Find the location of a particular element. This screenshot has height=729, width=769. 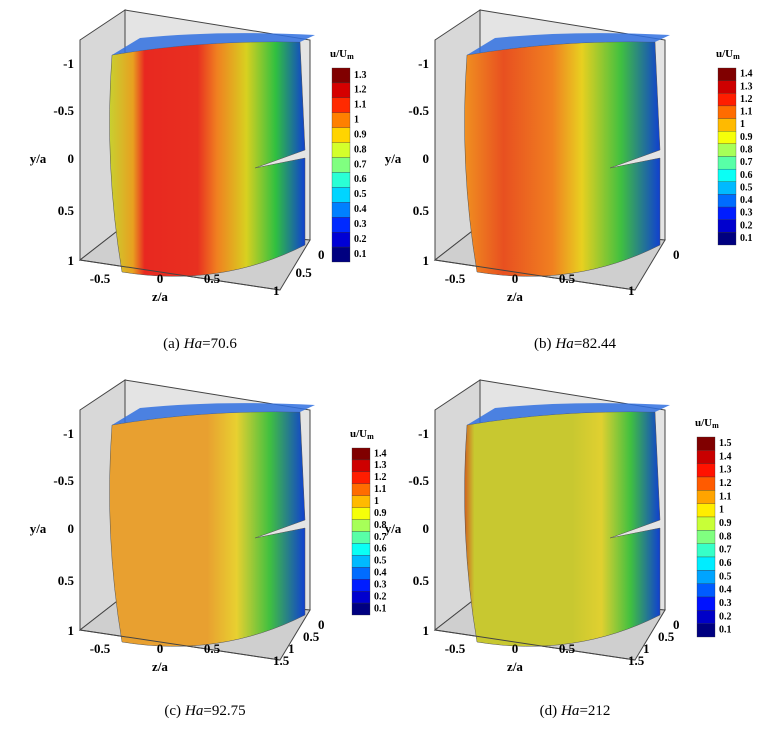

colorbar-label: 0.7 is located at coordinates (360, 164).